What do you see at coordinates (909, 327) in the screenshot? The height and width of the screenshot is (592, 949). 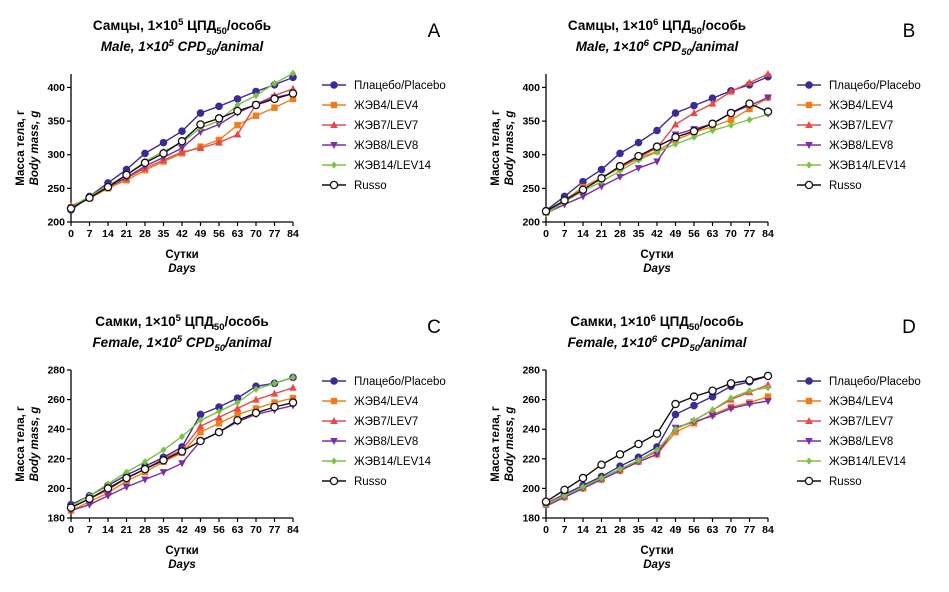 I see `panel-letter: D` at bounding box center [909, 327].